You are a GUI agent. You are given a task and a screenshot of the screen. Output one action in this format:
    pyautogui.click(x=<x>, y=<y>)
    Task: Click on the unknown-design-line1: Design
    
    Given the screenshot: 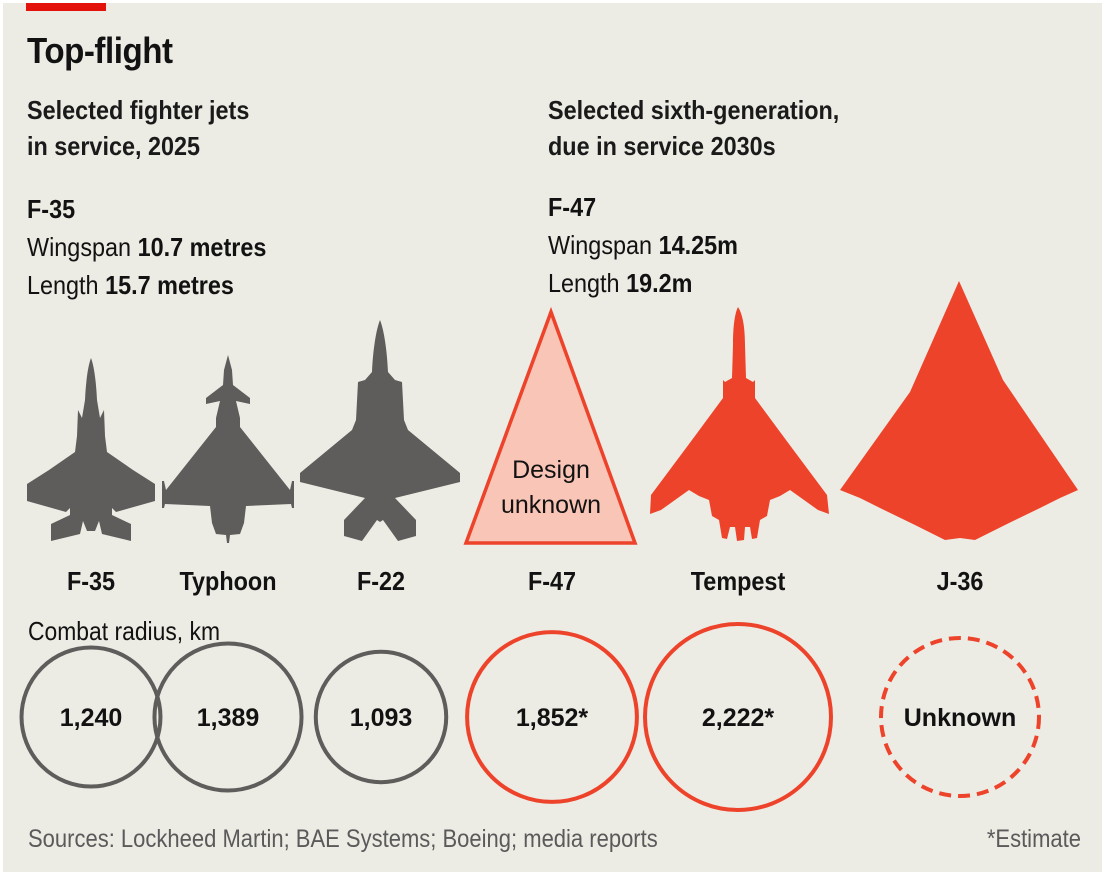 What is the action you would take?
    pyautogui.click(x=551, y=470)
    